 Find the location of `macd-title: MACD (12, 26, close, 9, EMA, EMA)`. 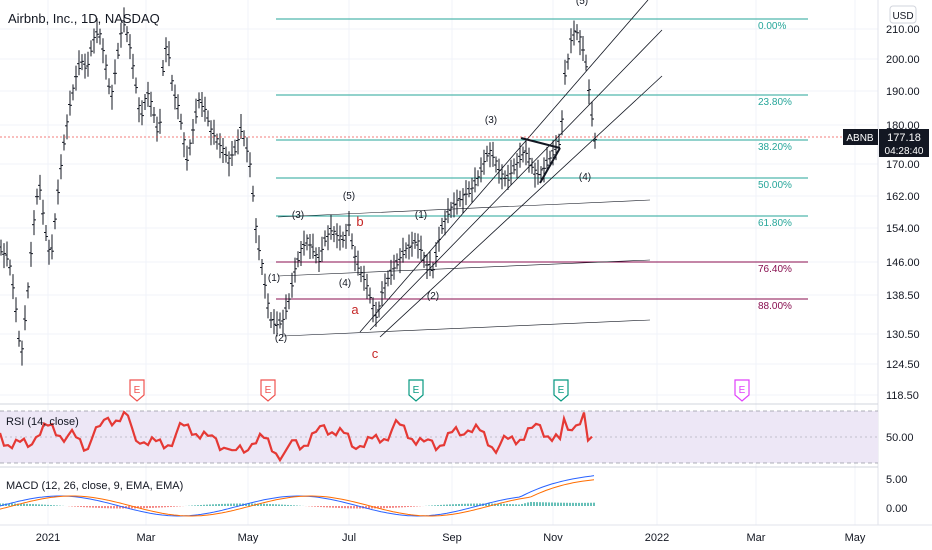

macd-title: MACD (12, 26, close, 9, EMA, EMA) is located at coordinates (94, 486).